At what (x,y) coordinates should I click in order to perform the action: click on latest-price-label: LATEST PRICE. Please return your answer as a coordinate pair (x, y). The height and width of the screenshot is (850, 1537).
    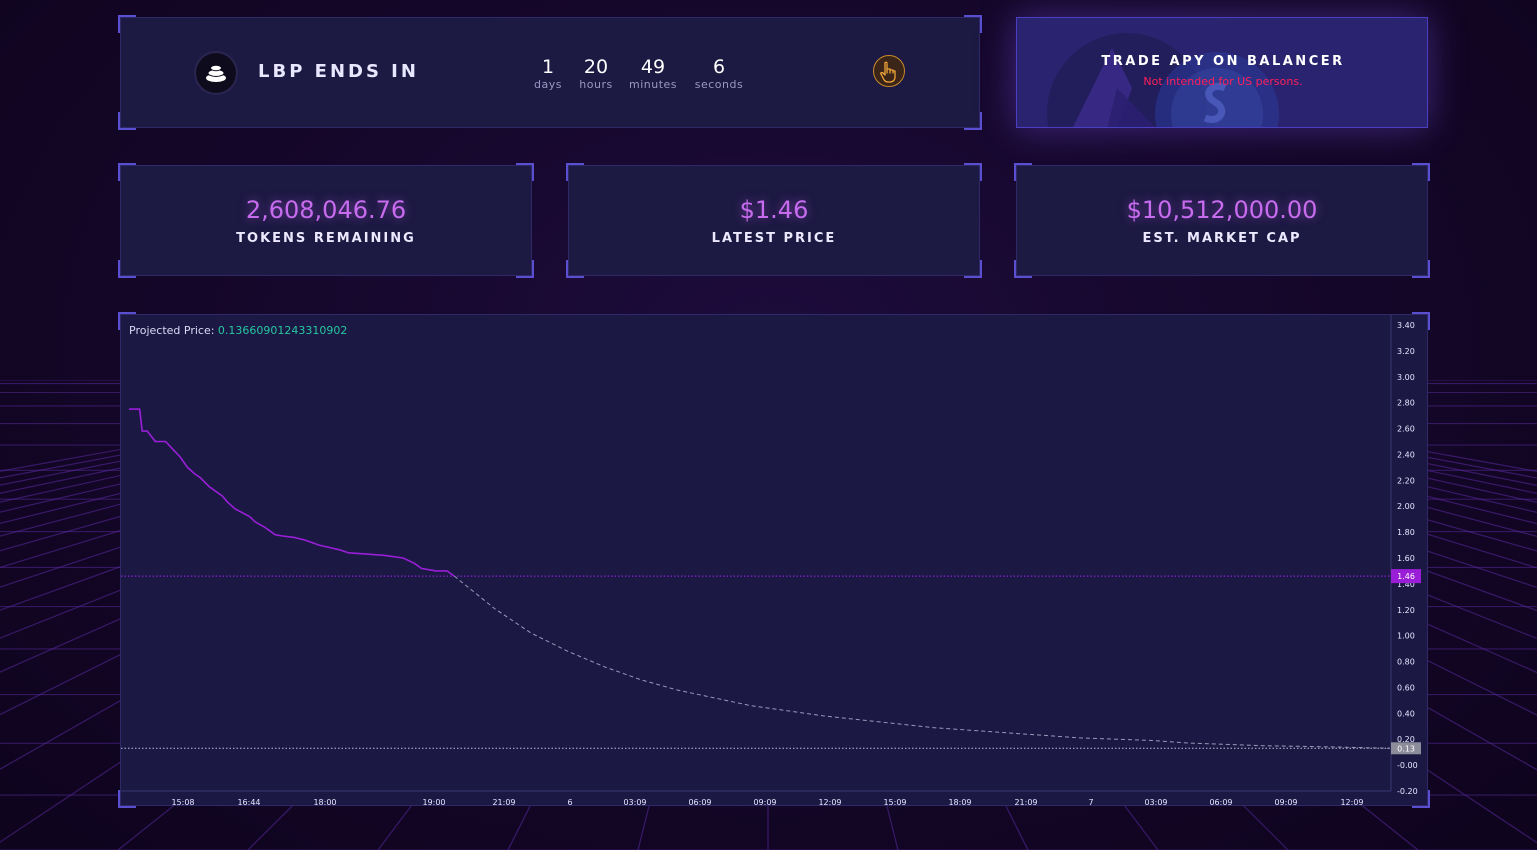
    Looking at the image, I should click on (774, 238).